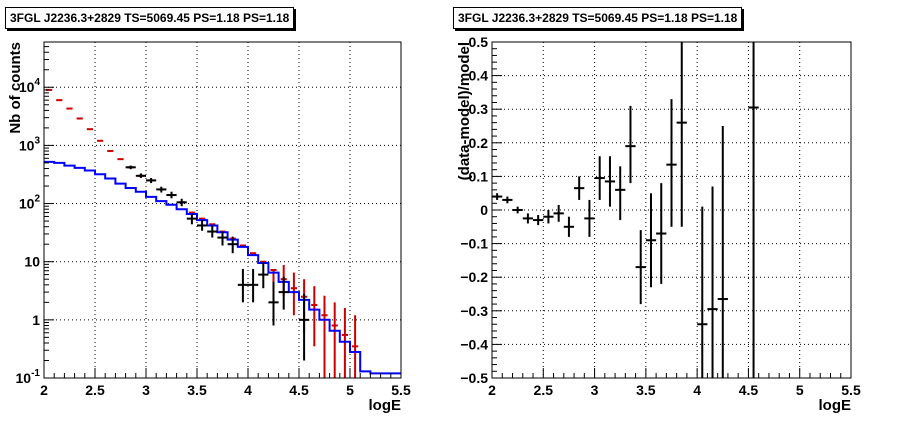  What do you see at coordinates (197, 390) in the screenshot?
I see `left-x-tick-label: 3.5` at bounding box center [197, 390].